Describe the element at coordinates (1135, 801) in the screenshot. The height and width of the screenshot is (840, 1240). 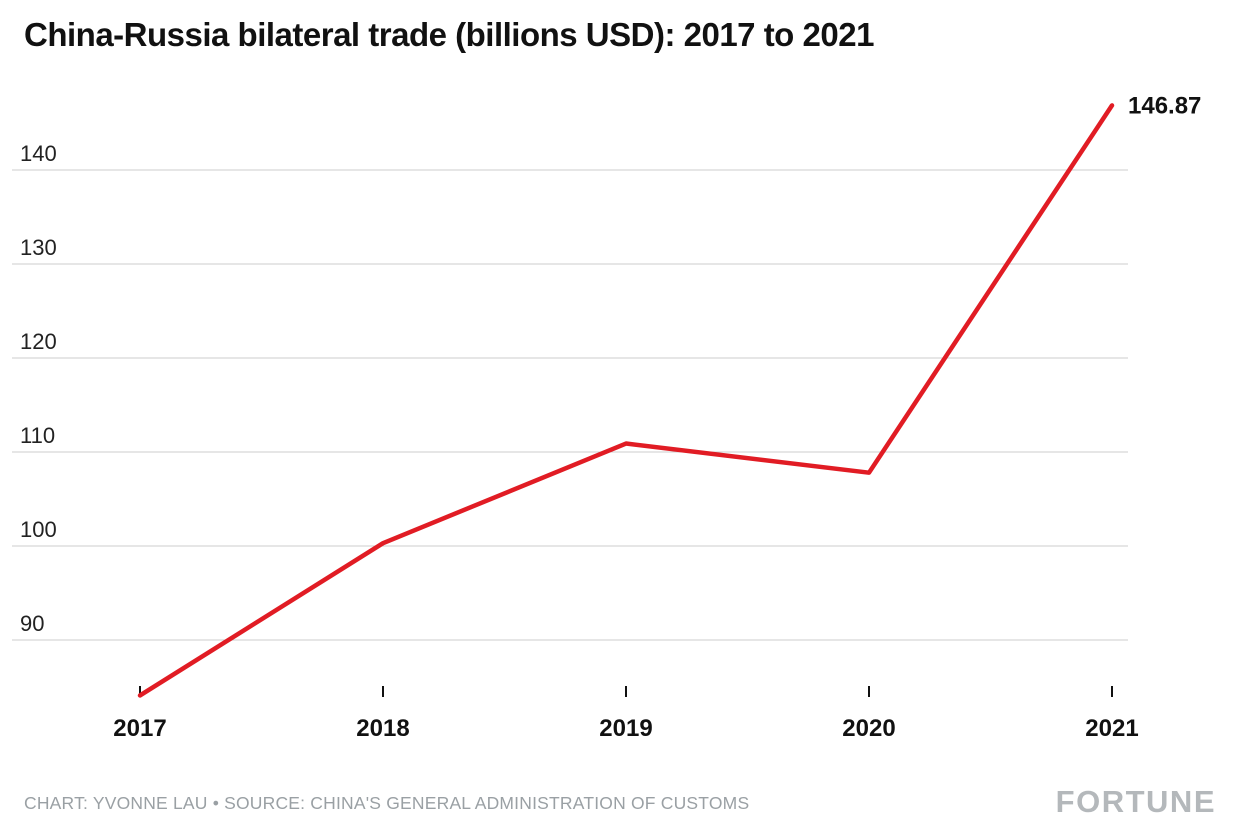
I see `fortune-logo: FORTUNE` at that location.